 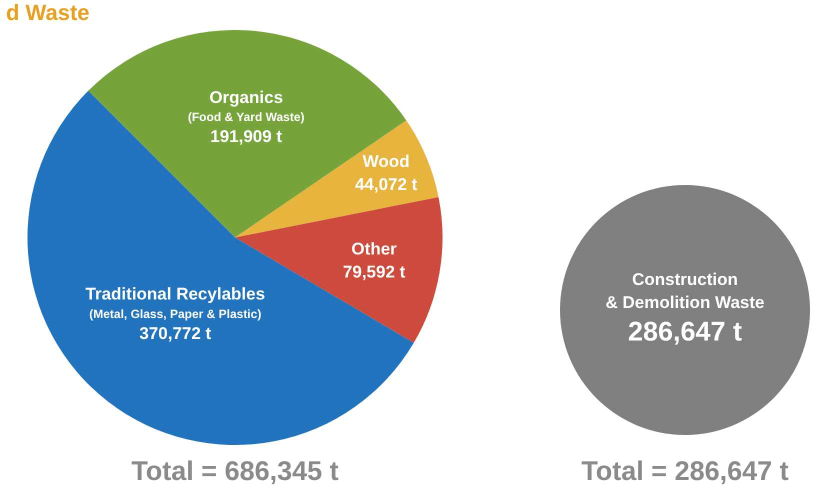 I want to click on slice-label: Organics (Food & Yard Waste), so click(x=246, y=106).